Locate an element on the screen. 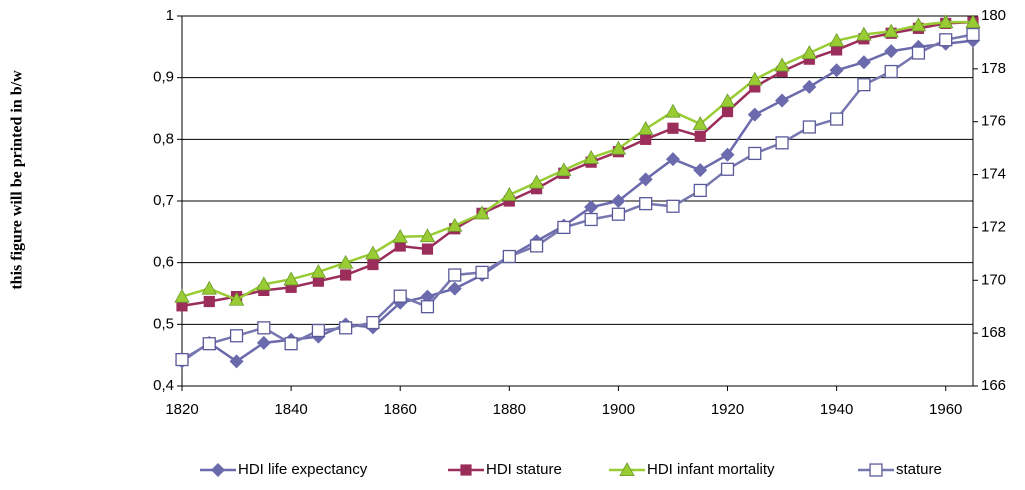  y-tick-label: 0,5 is located at coordinates (163, 323).